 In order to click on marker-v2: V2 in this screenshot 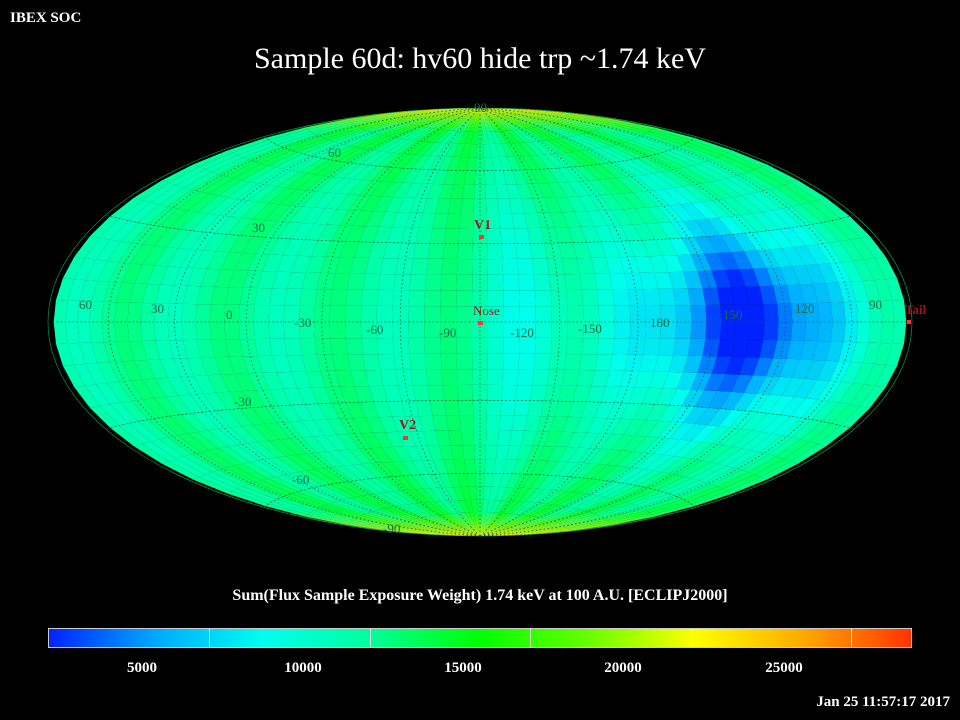, I will do `click(407, 429)`.